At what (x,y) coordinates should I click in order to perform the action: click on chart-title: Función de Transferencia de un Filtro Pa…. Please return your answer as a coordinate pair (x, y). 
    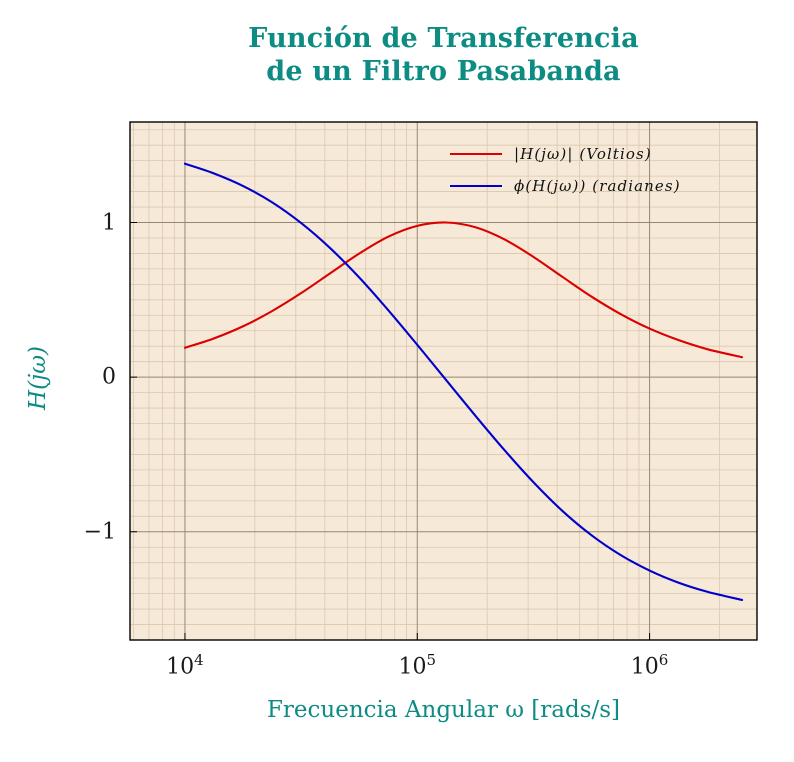
    Looking at the image, I should click on (443, 55).